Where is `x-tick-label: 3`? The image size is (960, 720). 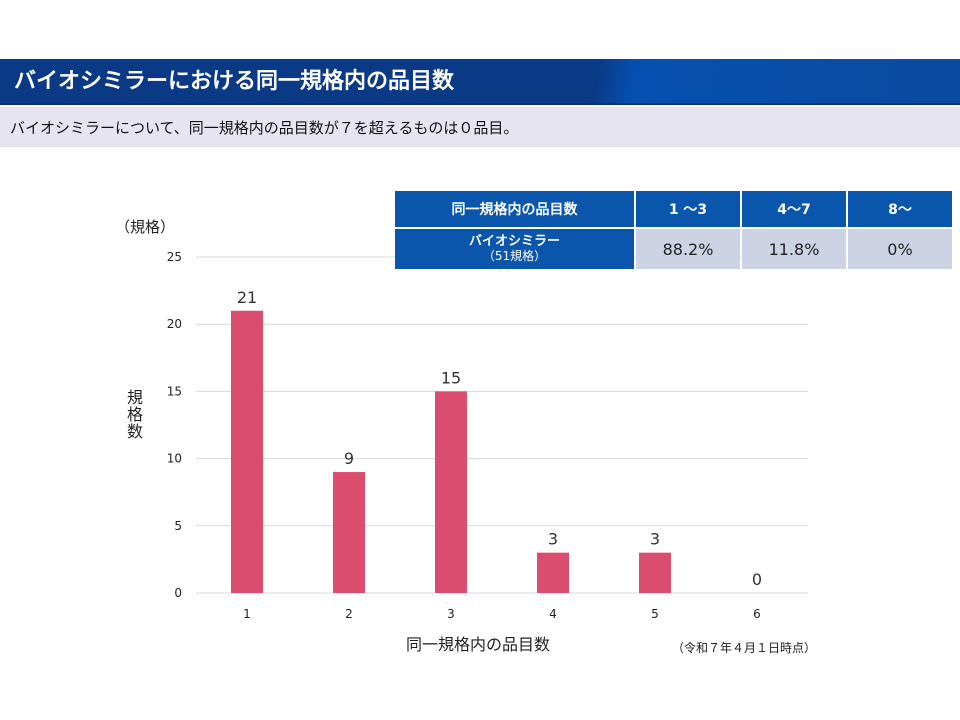
x-tick-label: 3 is located at coordinates (451, 614).